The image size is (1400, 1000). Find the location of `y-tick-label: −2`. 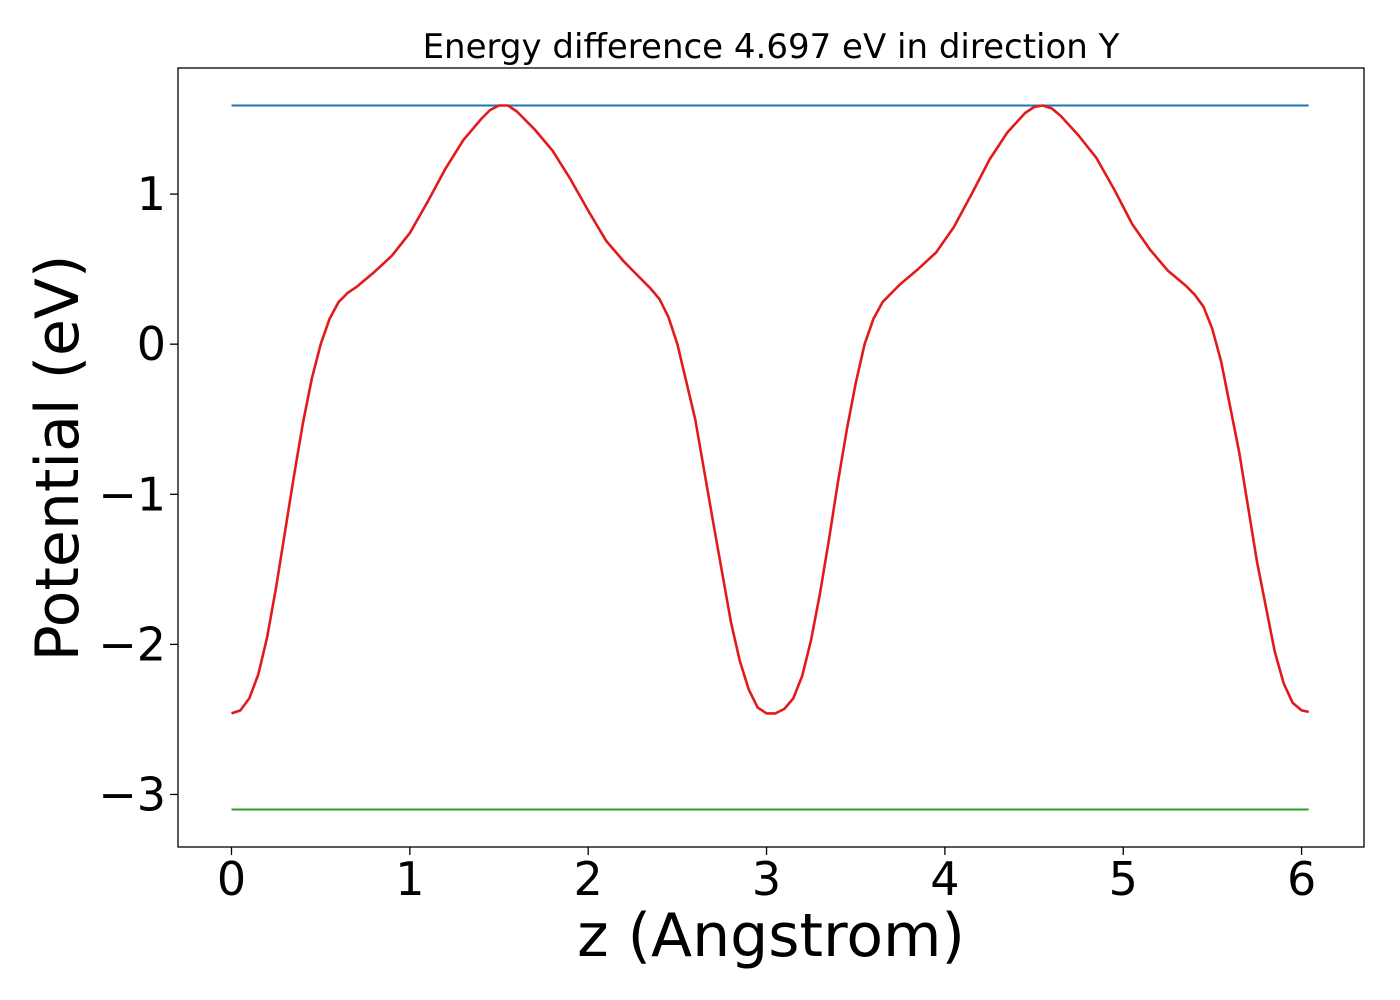

y-tick-label: −2 is located at coordinates (132, 644).